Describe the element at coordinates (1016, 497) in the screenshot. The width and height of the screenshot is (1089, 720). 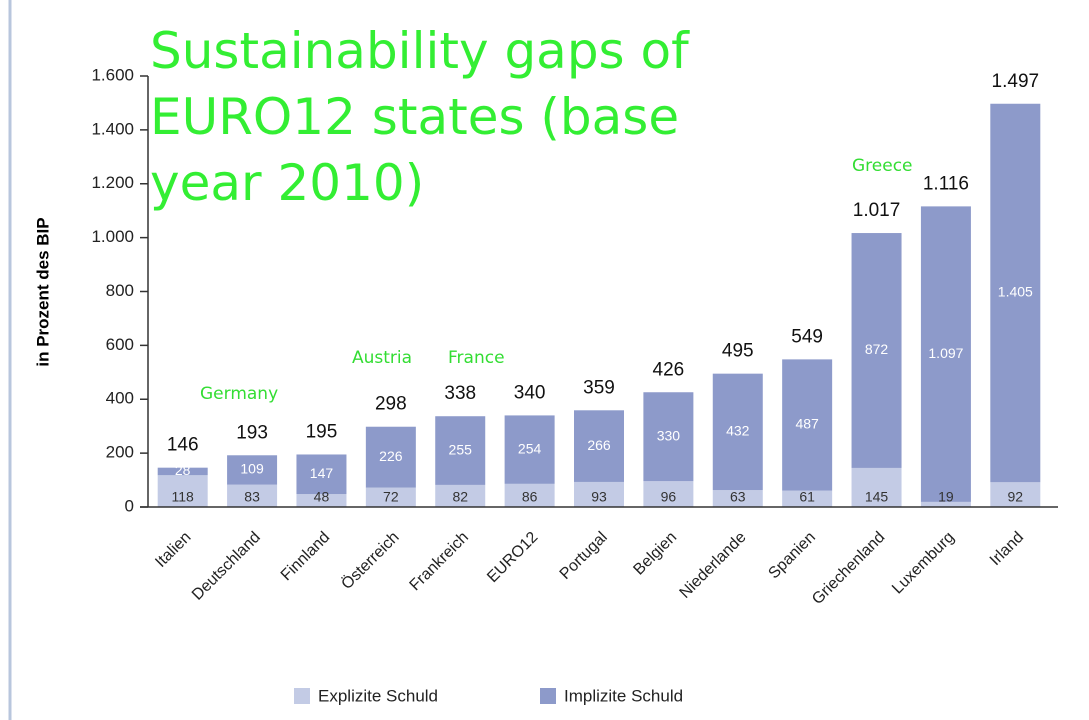
I see `segment-label: 92` at that location.